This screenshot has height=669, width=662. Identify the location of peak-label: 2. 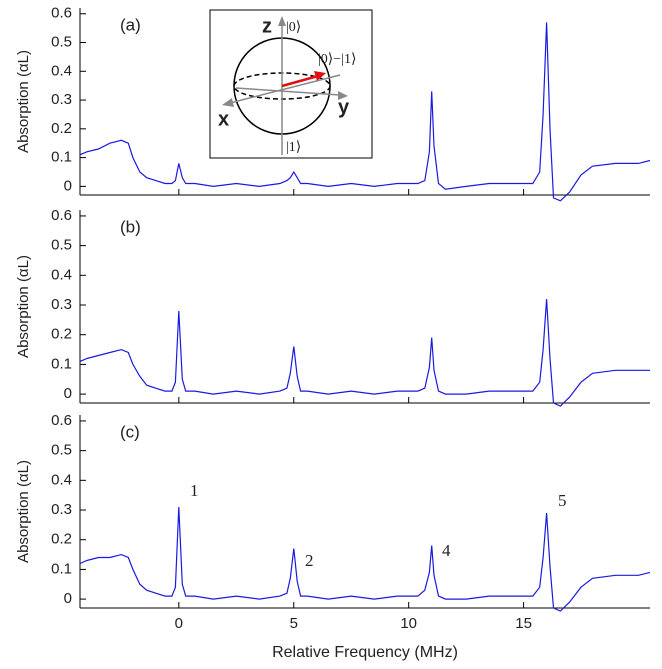
(309, 560).